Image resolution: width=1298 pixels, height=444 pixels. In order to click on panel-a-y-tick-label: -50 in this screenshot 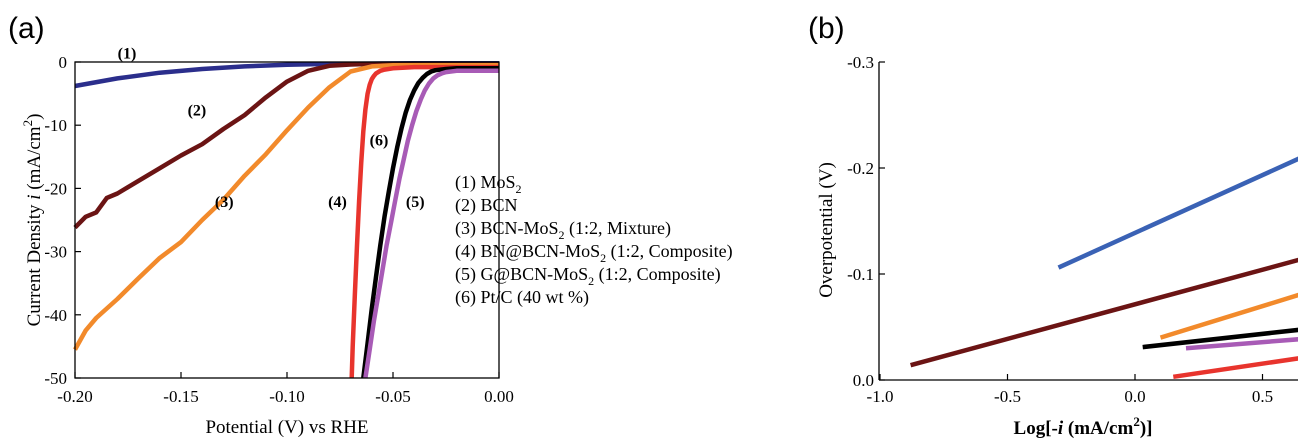, I will do `click(55, 378)`.